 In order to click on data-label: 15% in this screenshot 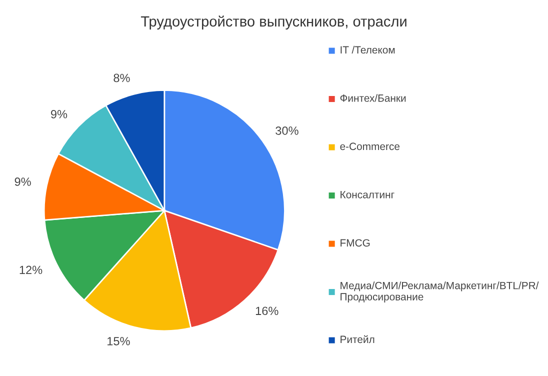, I will do `click(119, 341)`.